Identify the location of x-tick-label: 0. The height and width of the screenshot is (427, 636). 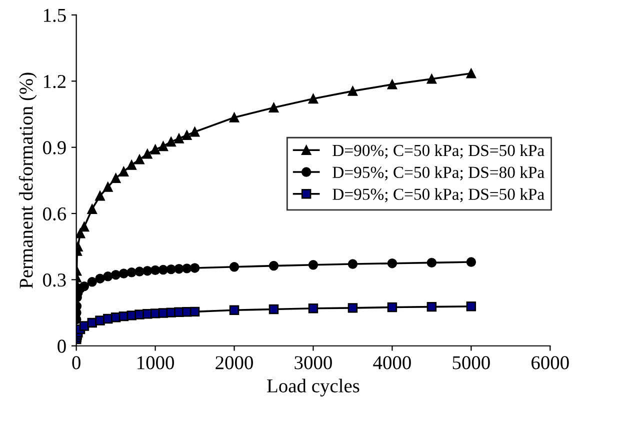
(76, 363).